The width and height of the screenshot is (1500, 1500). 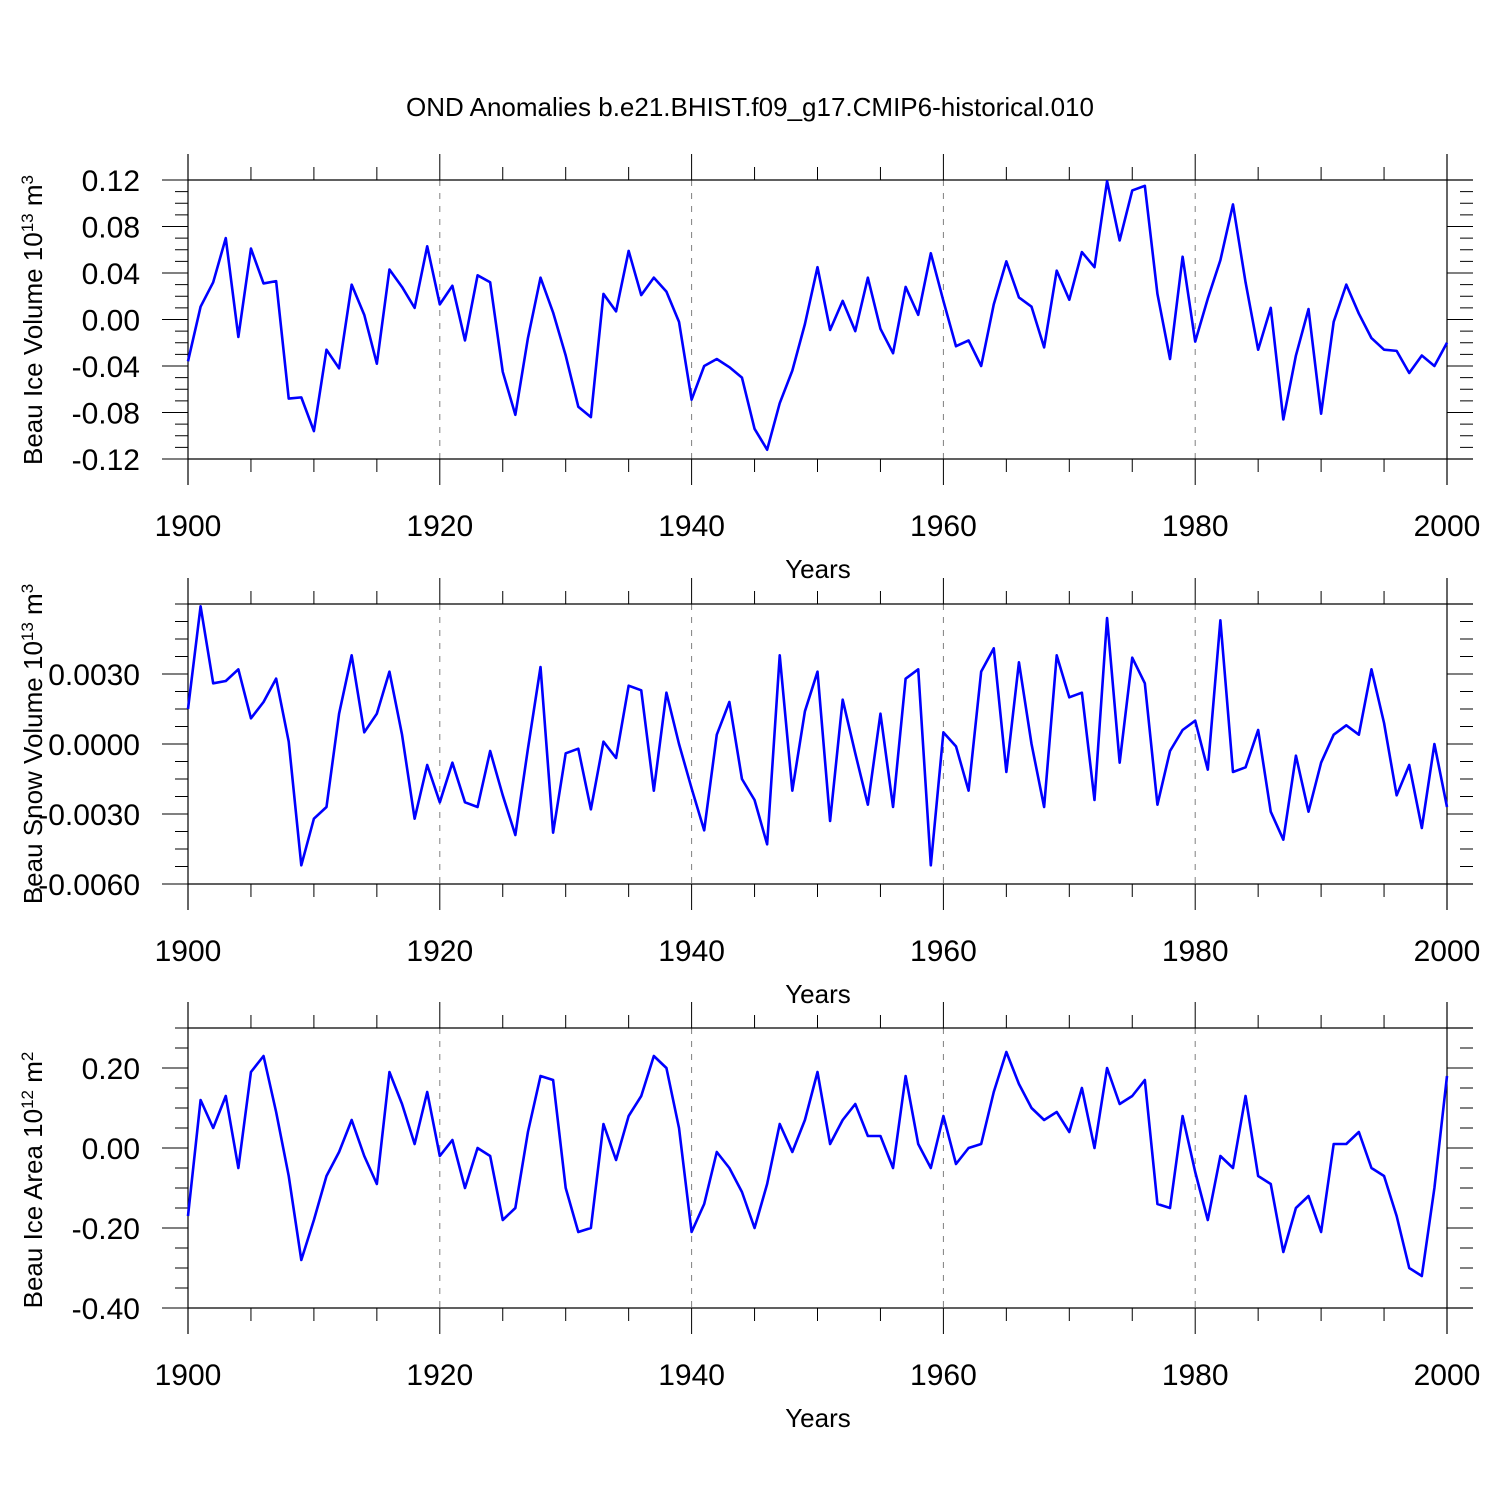 I want to click on y-tick-label: 0.0000, so click(x=94, y=745).